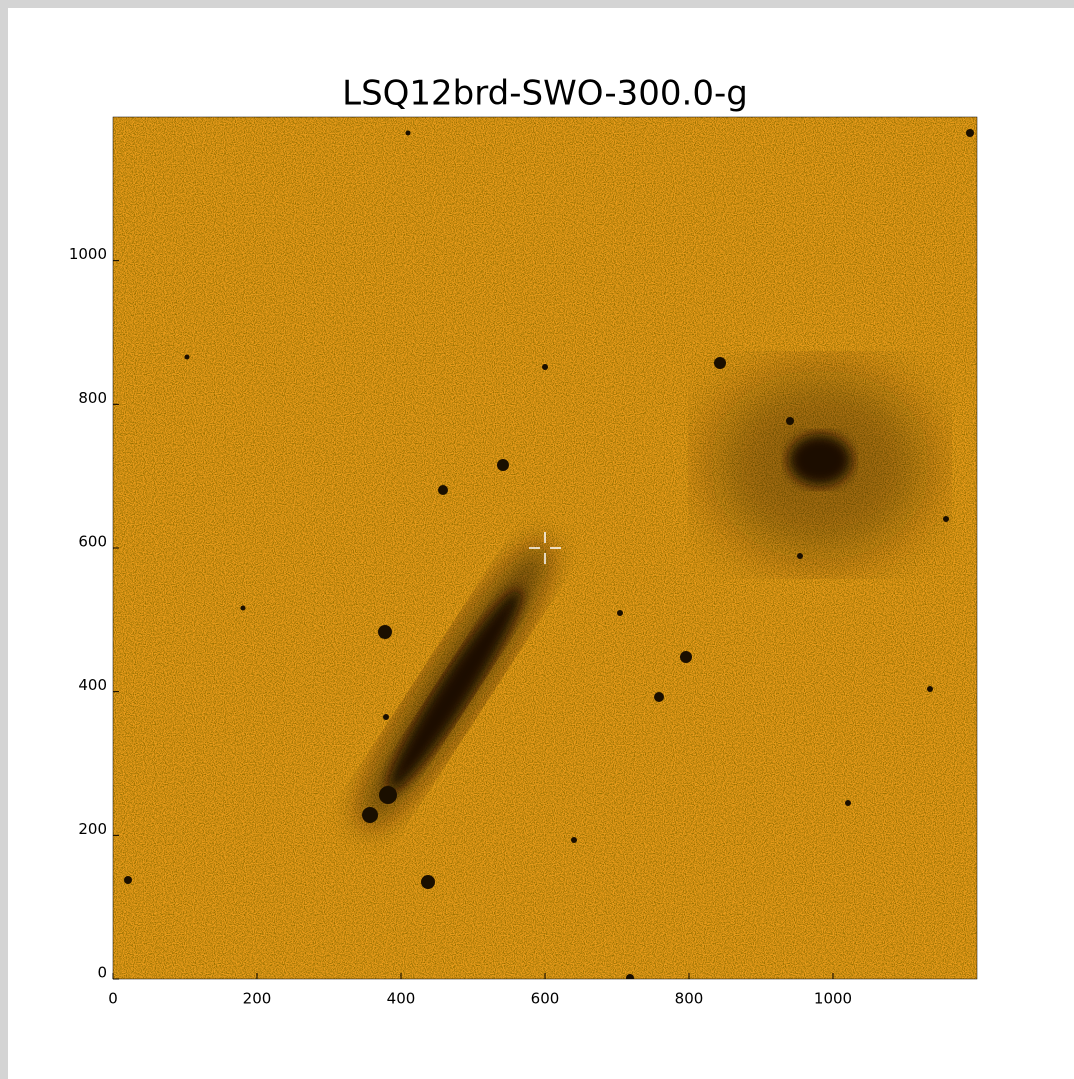 The image size is (1074, 1079). What do you see at coordinates (401, 999) in the screenshot?
I see `x-tick-label: 400` at bounding box center [401, 999].